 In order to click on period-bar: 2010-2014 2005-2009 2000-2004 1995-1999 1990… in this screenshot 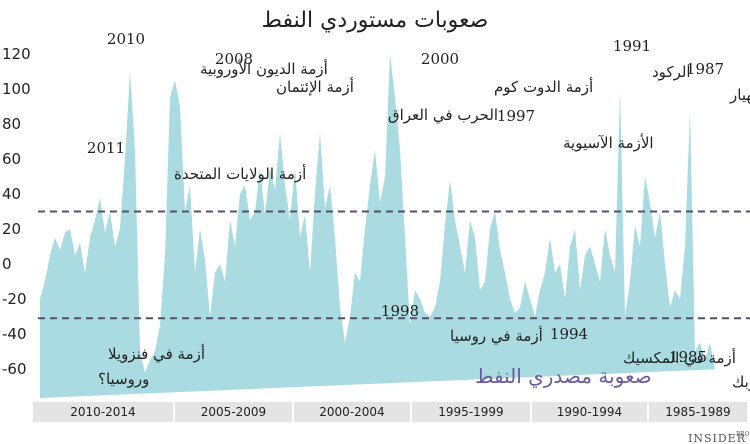, I will do `click(390, 412)`.